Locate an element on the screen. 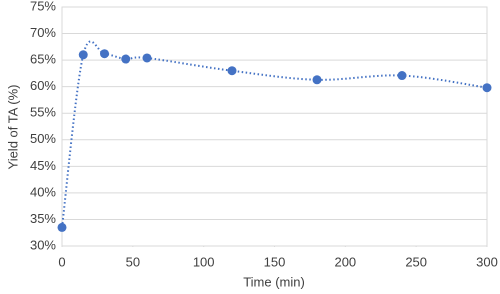  y-tick-label: 40% is located at coordinates (43, 191).